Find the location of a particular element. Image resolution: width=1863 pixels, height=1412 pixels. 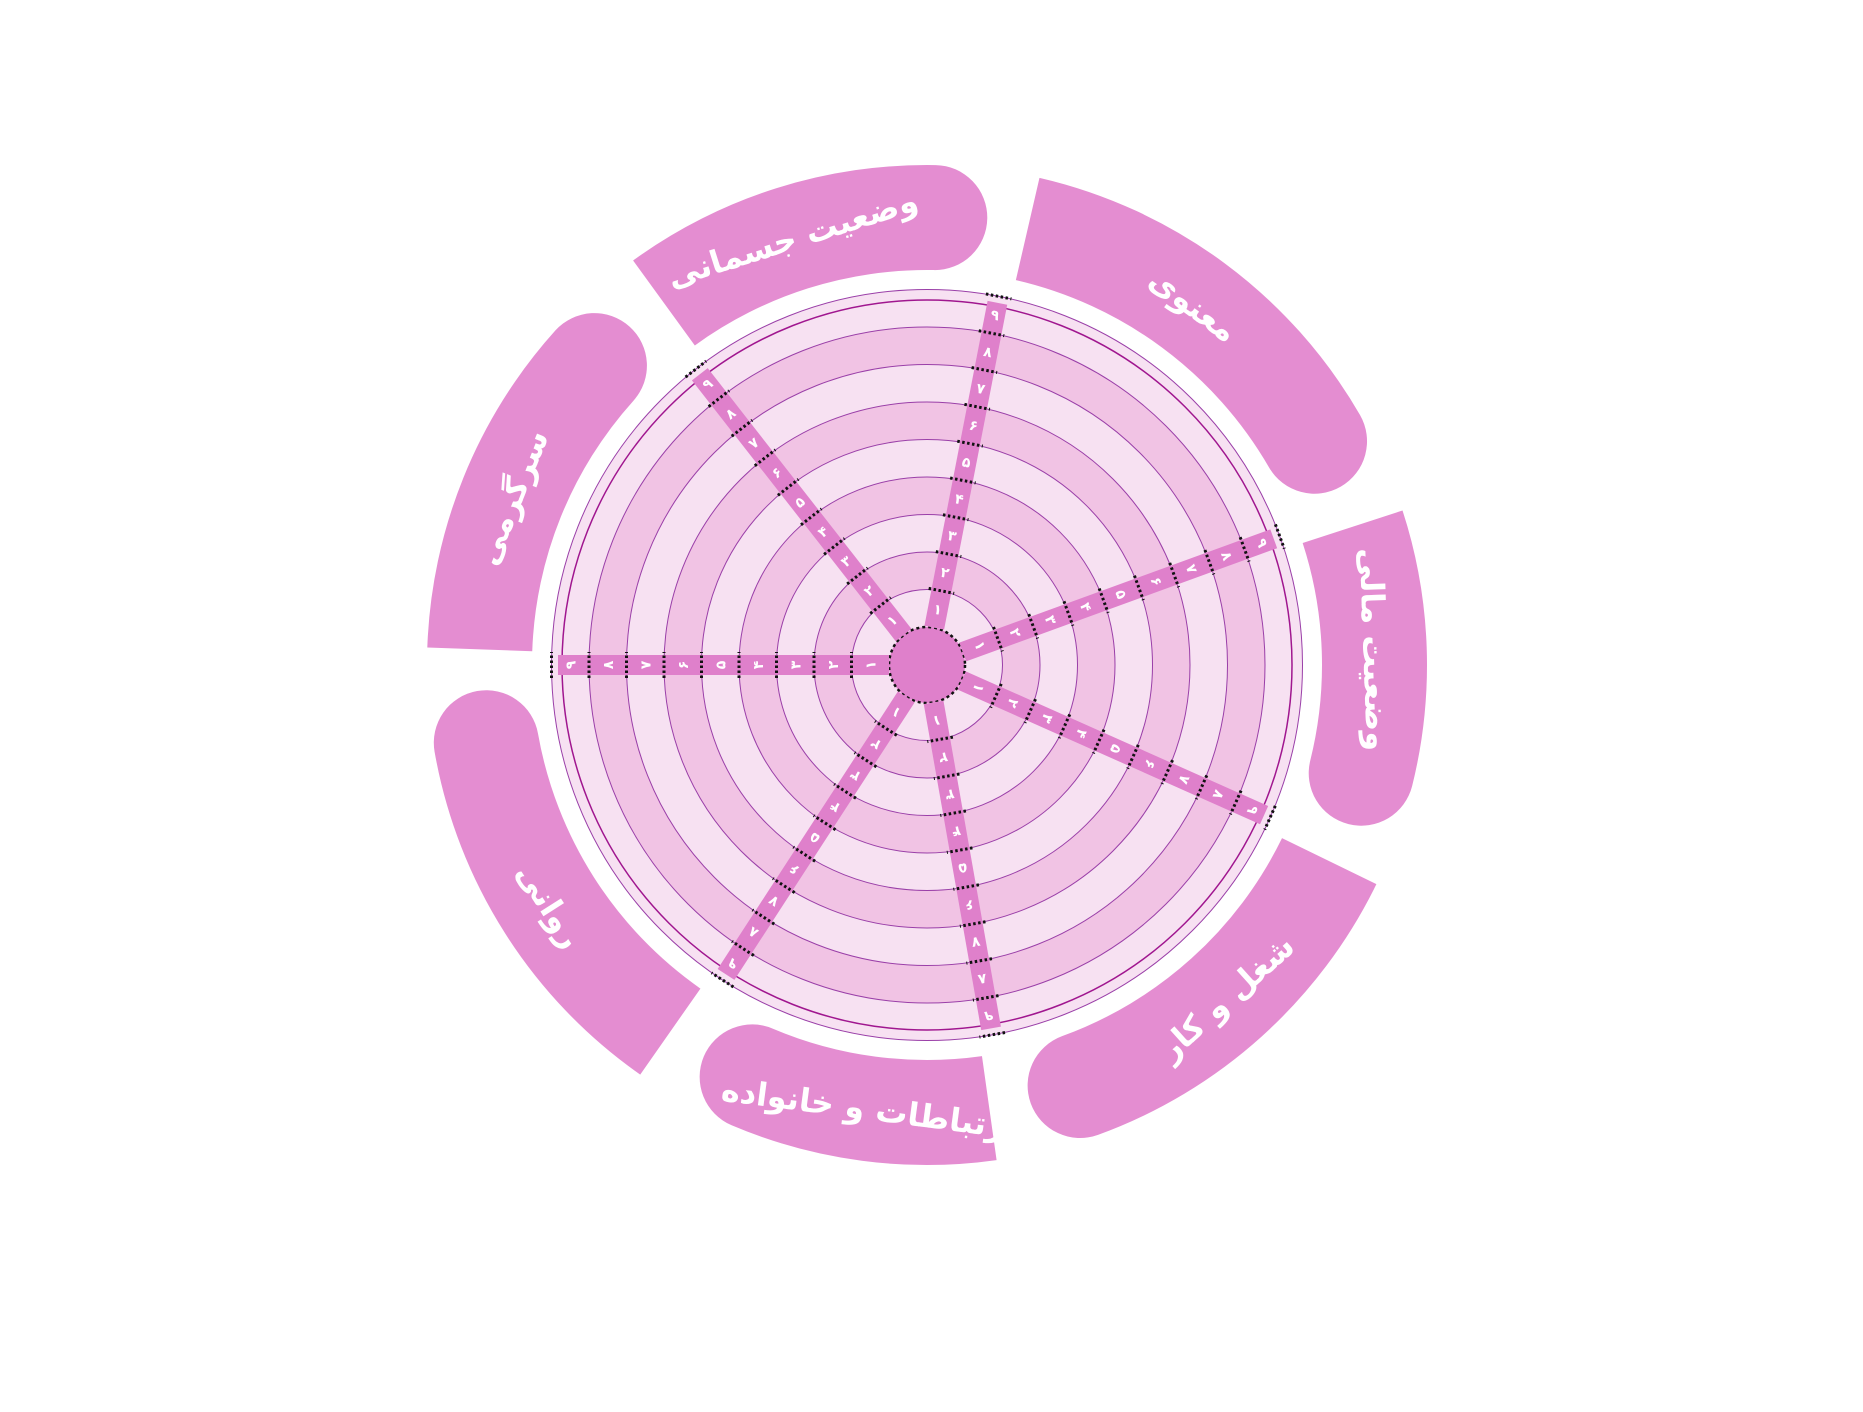

center-hub is located at coordinates (927, 665).